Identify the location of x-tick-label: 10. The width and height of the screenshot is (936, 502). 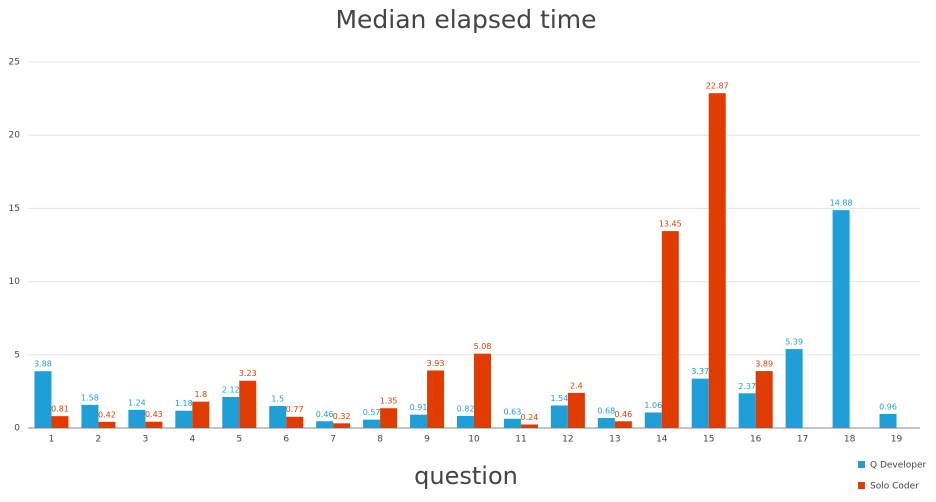
(474, 440).